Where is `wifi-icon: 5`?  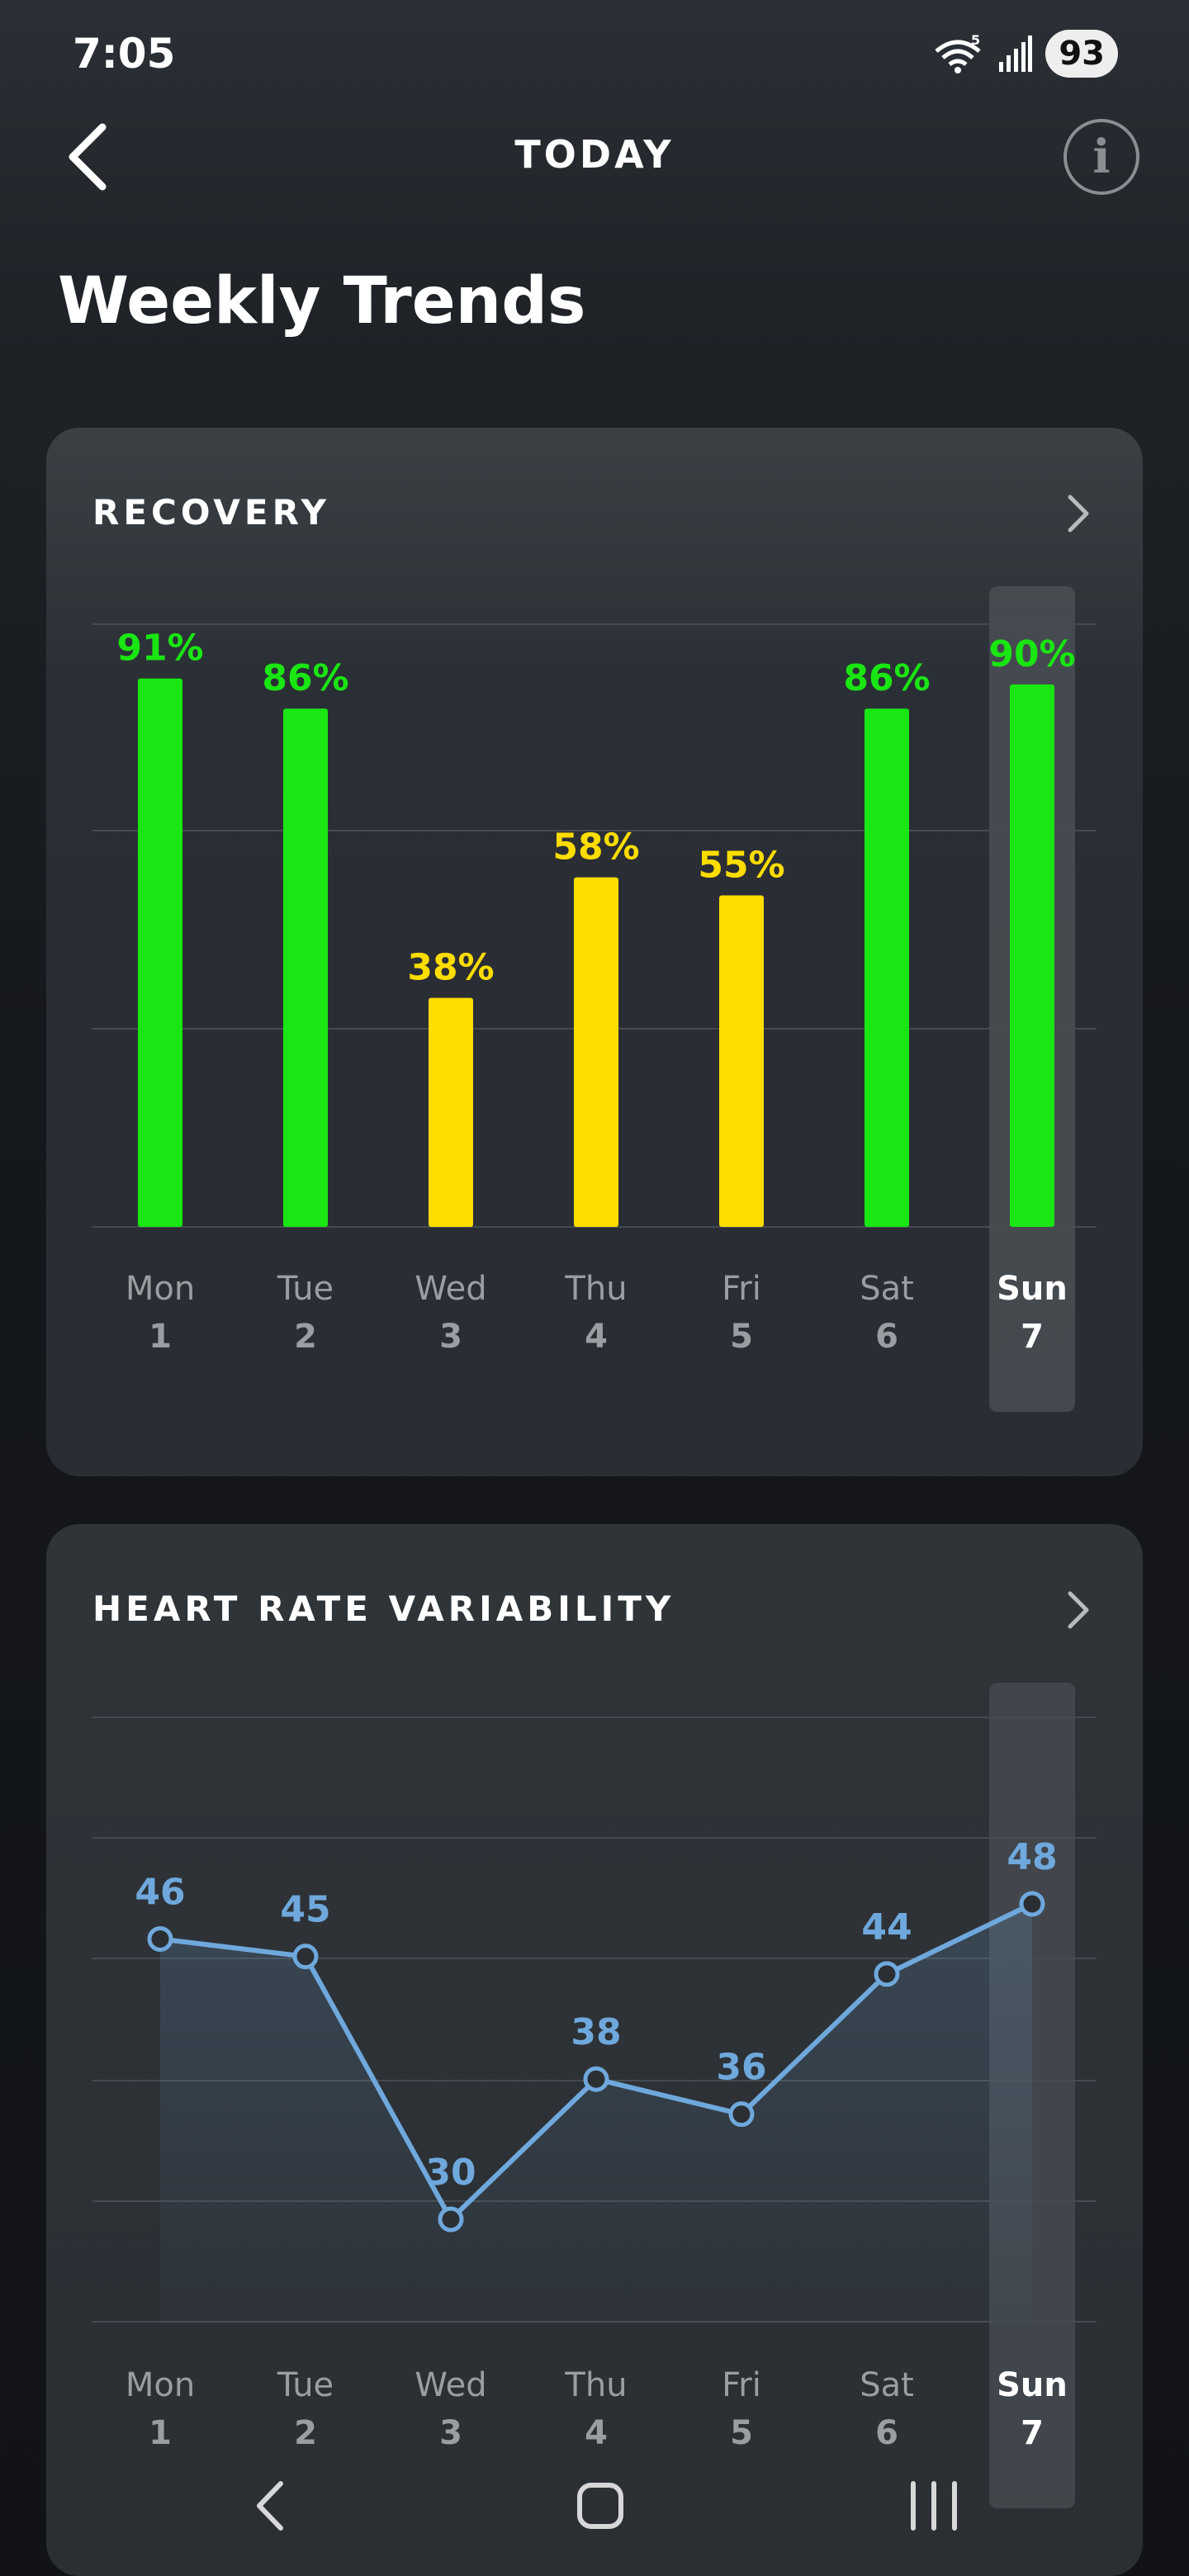 wifi-icon: 5 is located at coordinates (958, 53).